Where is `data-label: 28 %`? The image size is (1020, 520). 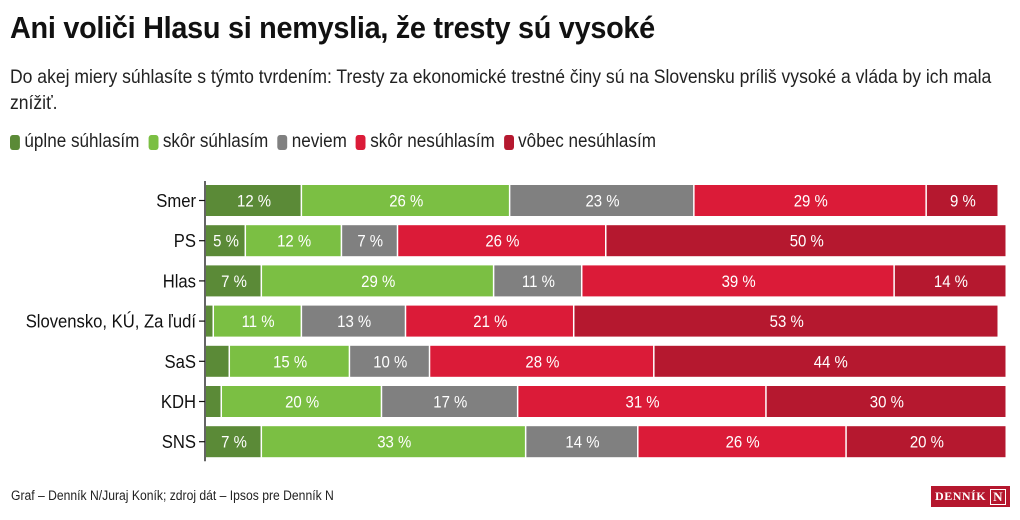
data-label: 28 % is located at coordinates (542, 362).